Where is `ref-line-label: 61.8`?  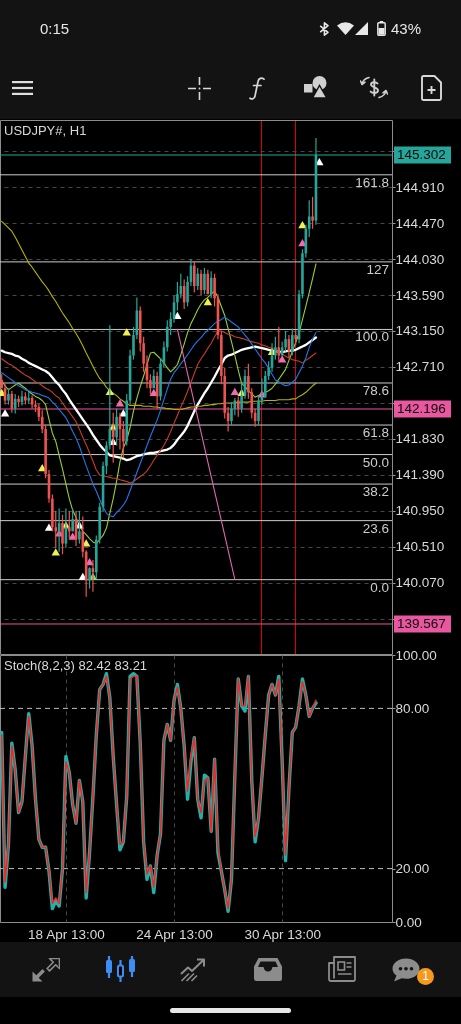 ref-line-label: 61.8 is located at coordinates (375, 433).